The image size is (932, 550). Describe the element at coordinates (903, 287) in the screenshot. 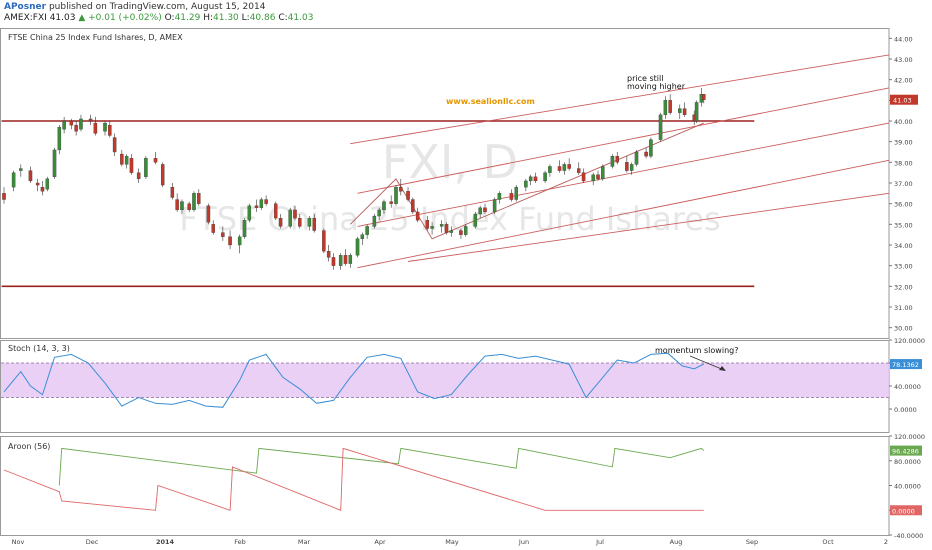

I see `y-tick-label: 32.00` at that location.